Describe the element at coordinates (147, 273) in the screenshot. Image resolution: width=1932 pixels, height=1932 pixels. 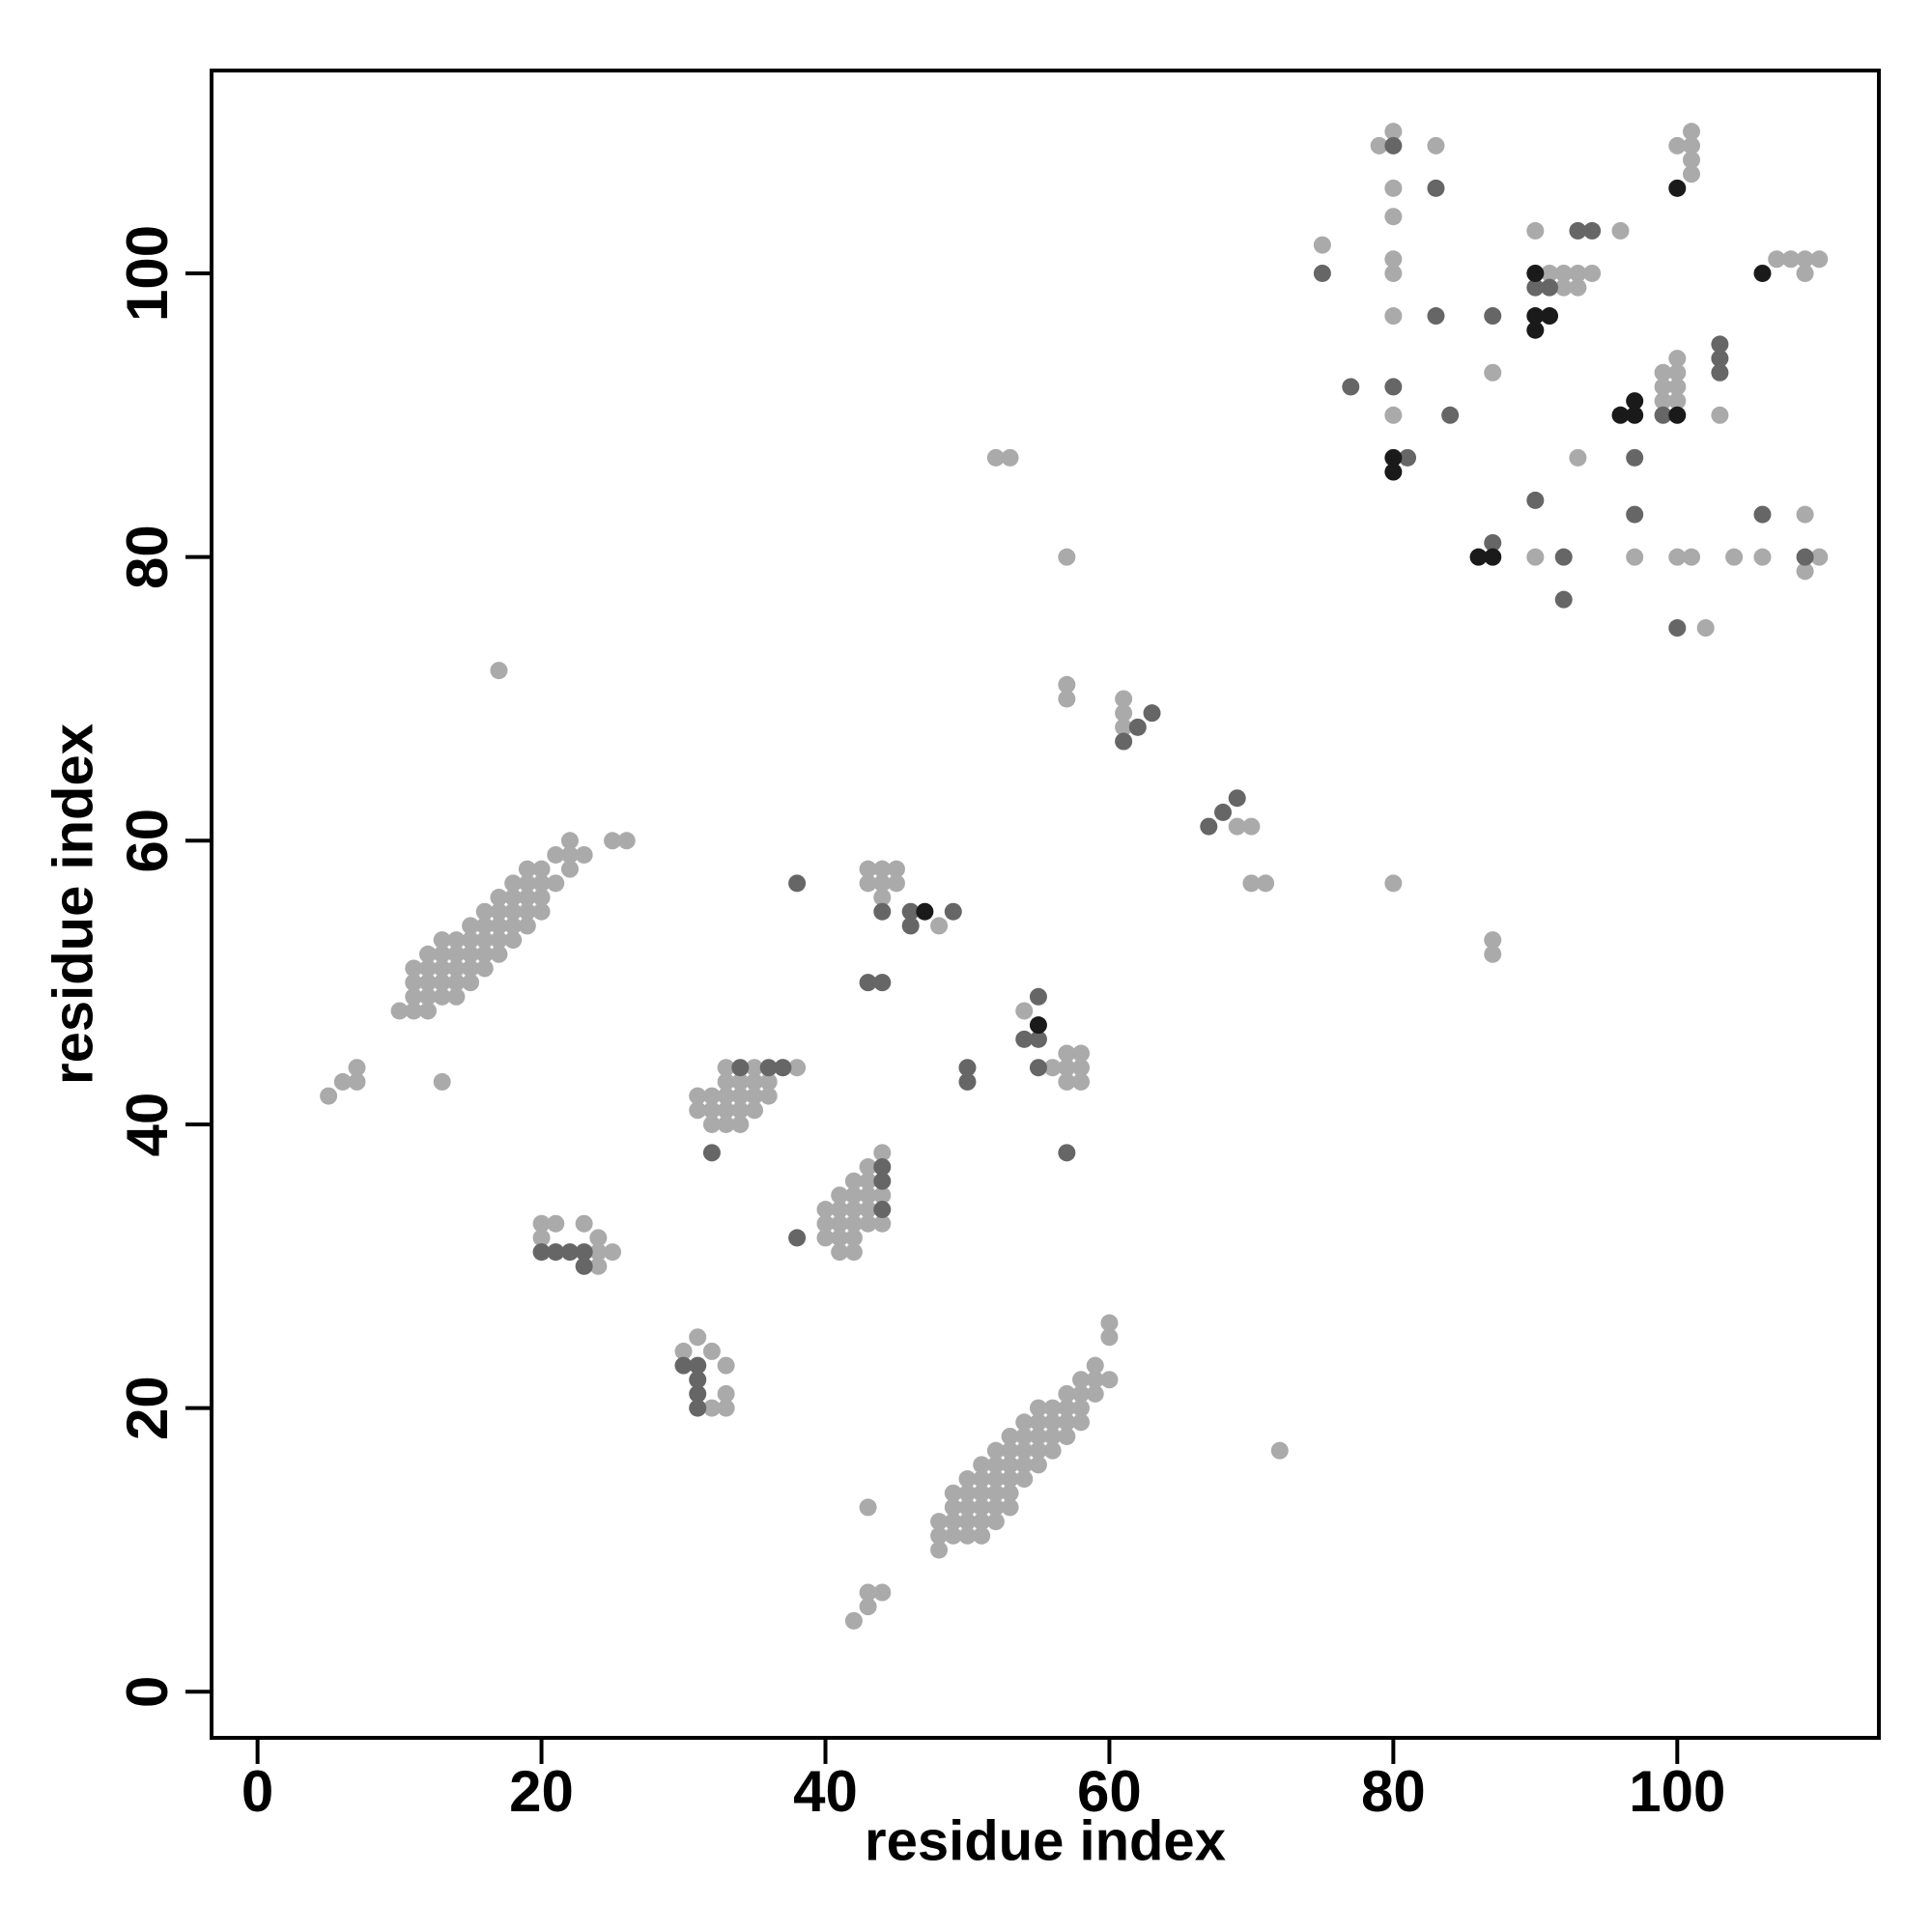
I see `y-tick-label: 100` at that location.